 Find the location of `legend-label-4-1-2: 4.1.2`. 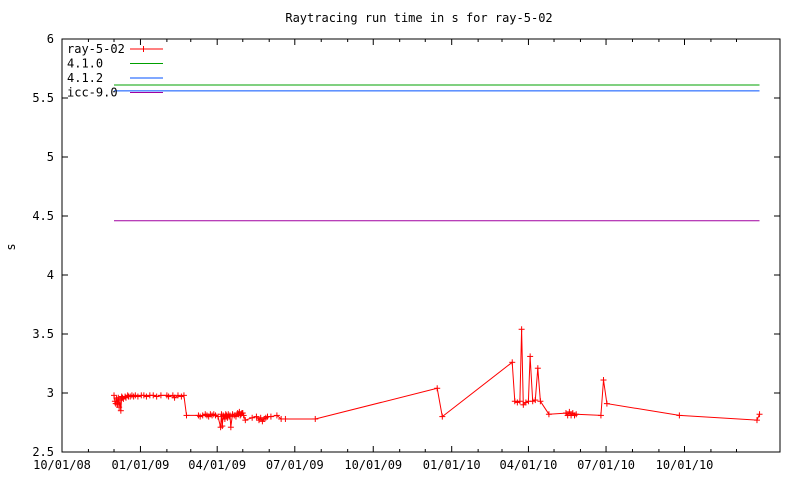

legend-label-4-1-2: 4.1.2 is located at coordinates (85, 78).